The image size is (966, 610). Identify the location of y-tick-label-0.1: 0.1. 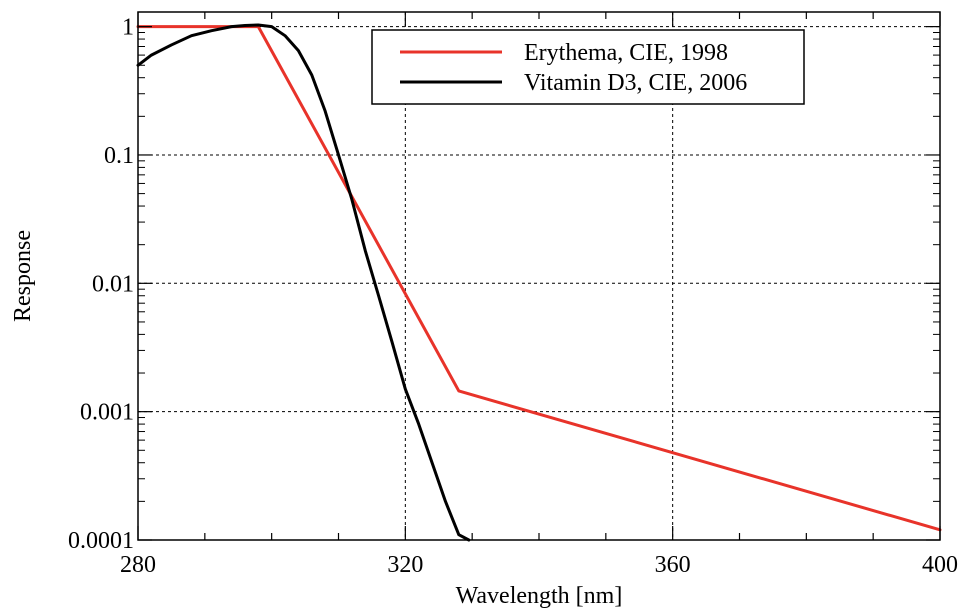
(119, 156).